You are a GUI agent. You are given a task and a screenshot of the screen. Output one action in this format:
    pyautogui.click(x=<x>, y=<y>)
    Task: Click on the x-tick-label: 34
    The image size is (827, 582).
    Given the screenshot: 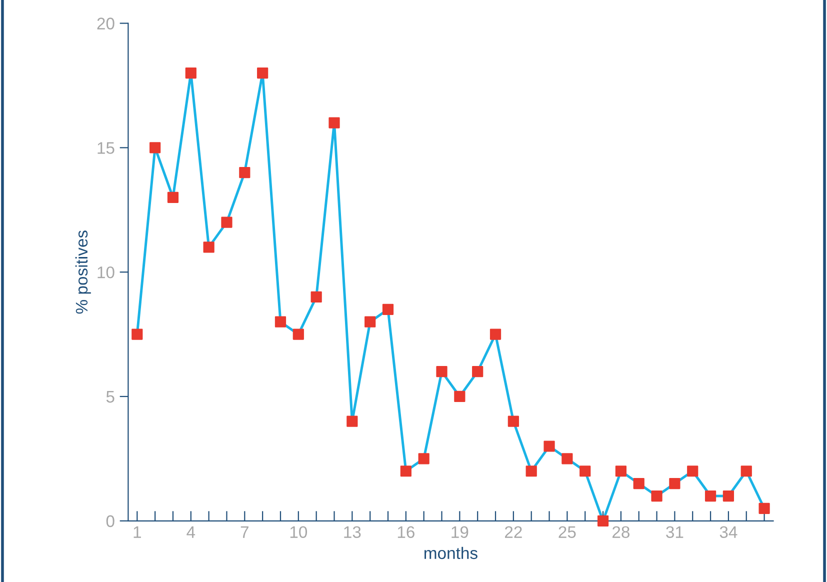 What is the action you would take?
    pyautogui.click(x=729, y=532)
    